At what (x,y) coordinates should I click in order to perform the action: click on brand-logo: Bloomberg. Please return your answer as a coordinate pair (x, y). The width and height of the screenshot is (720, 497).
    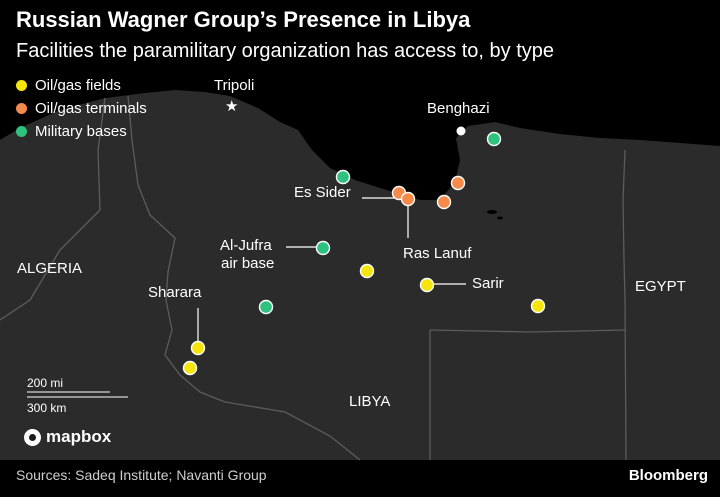
    Looking at the image, I should click on (668, 475).